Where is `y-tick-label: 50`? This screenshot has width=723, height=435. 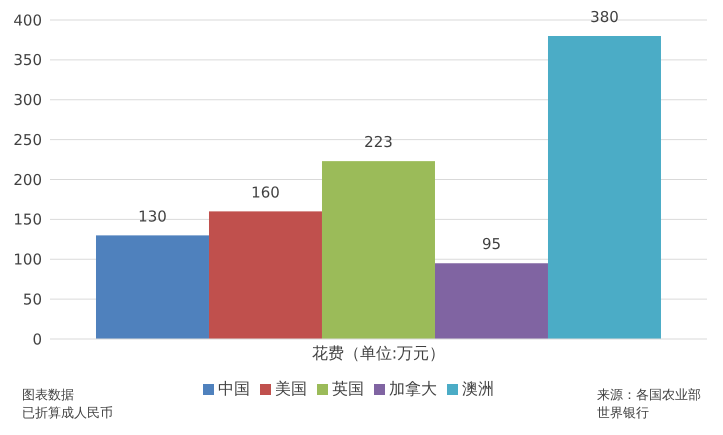
y-tick-label: 50 is located at coordinates (32, 299).